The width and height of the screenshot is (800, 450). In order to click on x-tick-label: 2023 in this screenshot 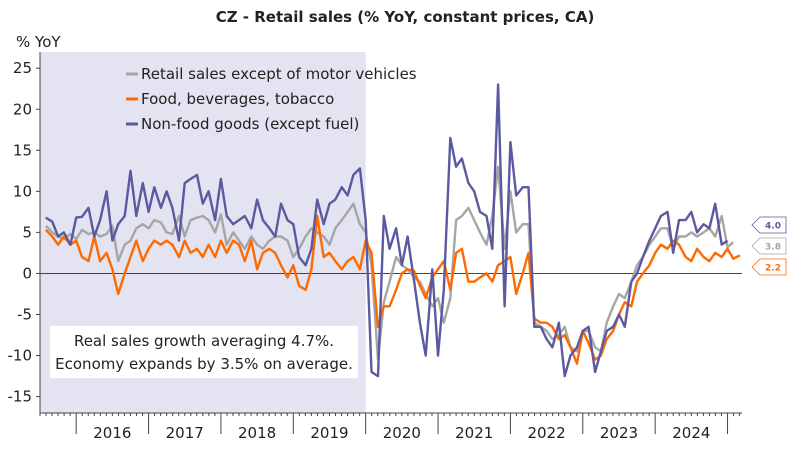, I will do `click(619, 433)`.